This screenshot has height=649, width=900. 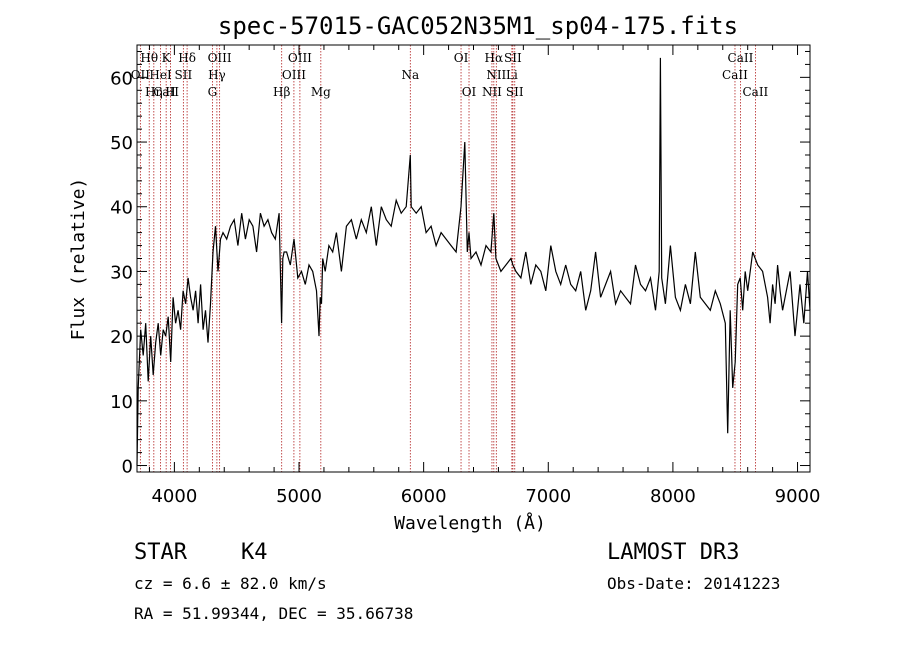 I want to click on y-tick-label: 40, so click(x=121, y=208).